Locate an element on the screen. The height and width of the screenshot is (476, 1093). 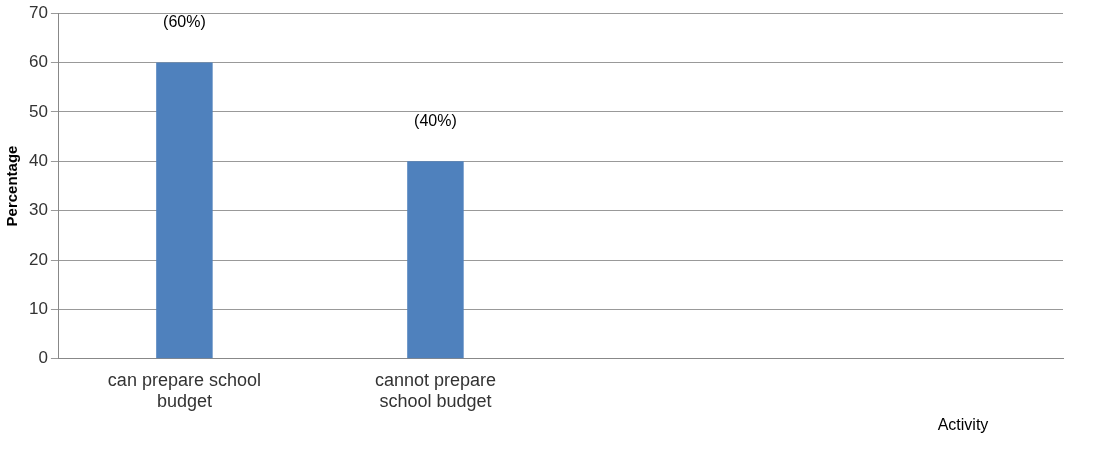
y-tick-label: 40 is located at coordinates (38, 160).